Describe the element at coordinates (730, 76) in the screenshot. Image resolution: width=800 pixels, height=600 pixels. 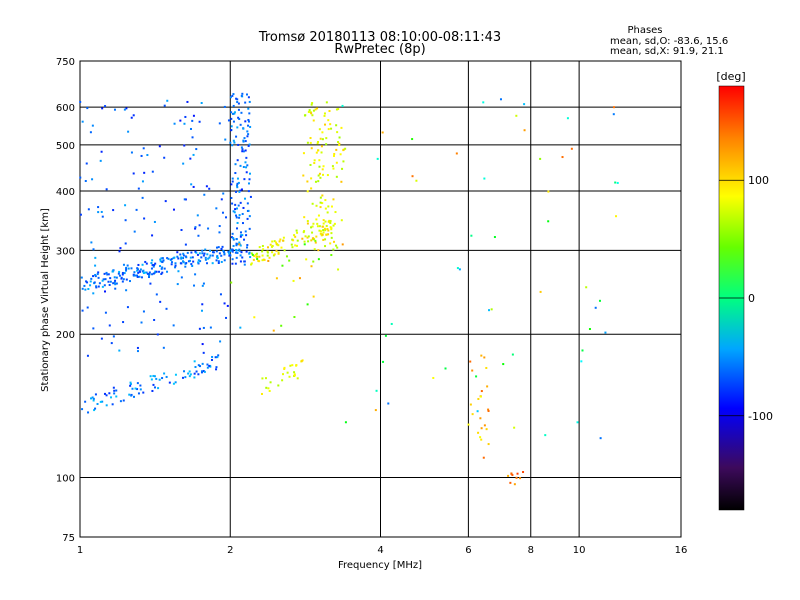
I see `colorbar-label: [deg]` at that location.